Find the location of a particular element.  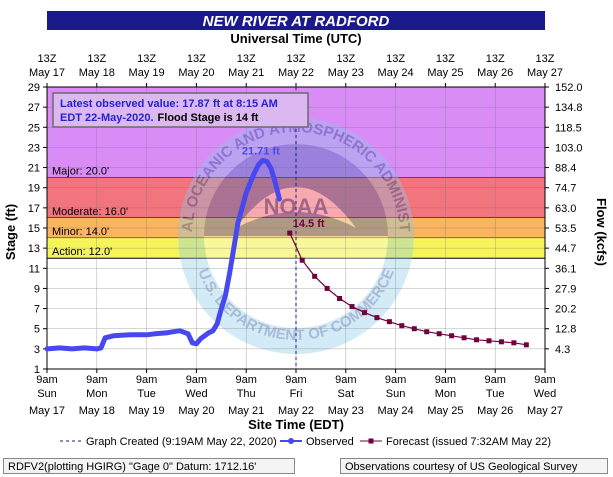

top-tick-label1-5: 13Z is located at coordinates (296, 59).